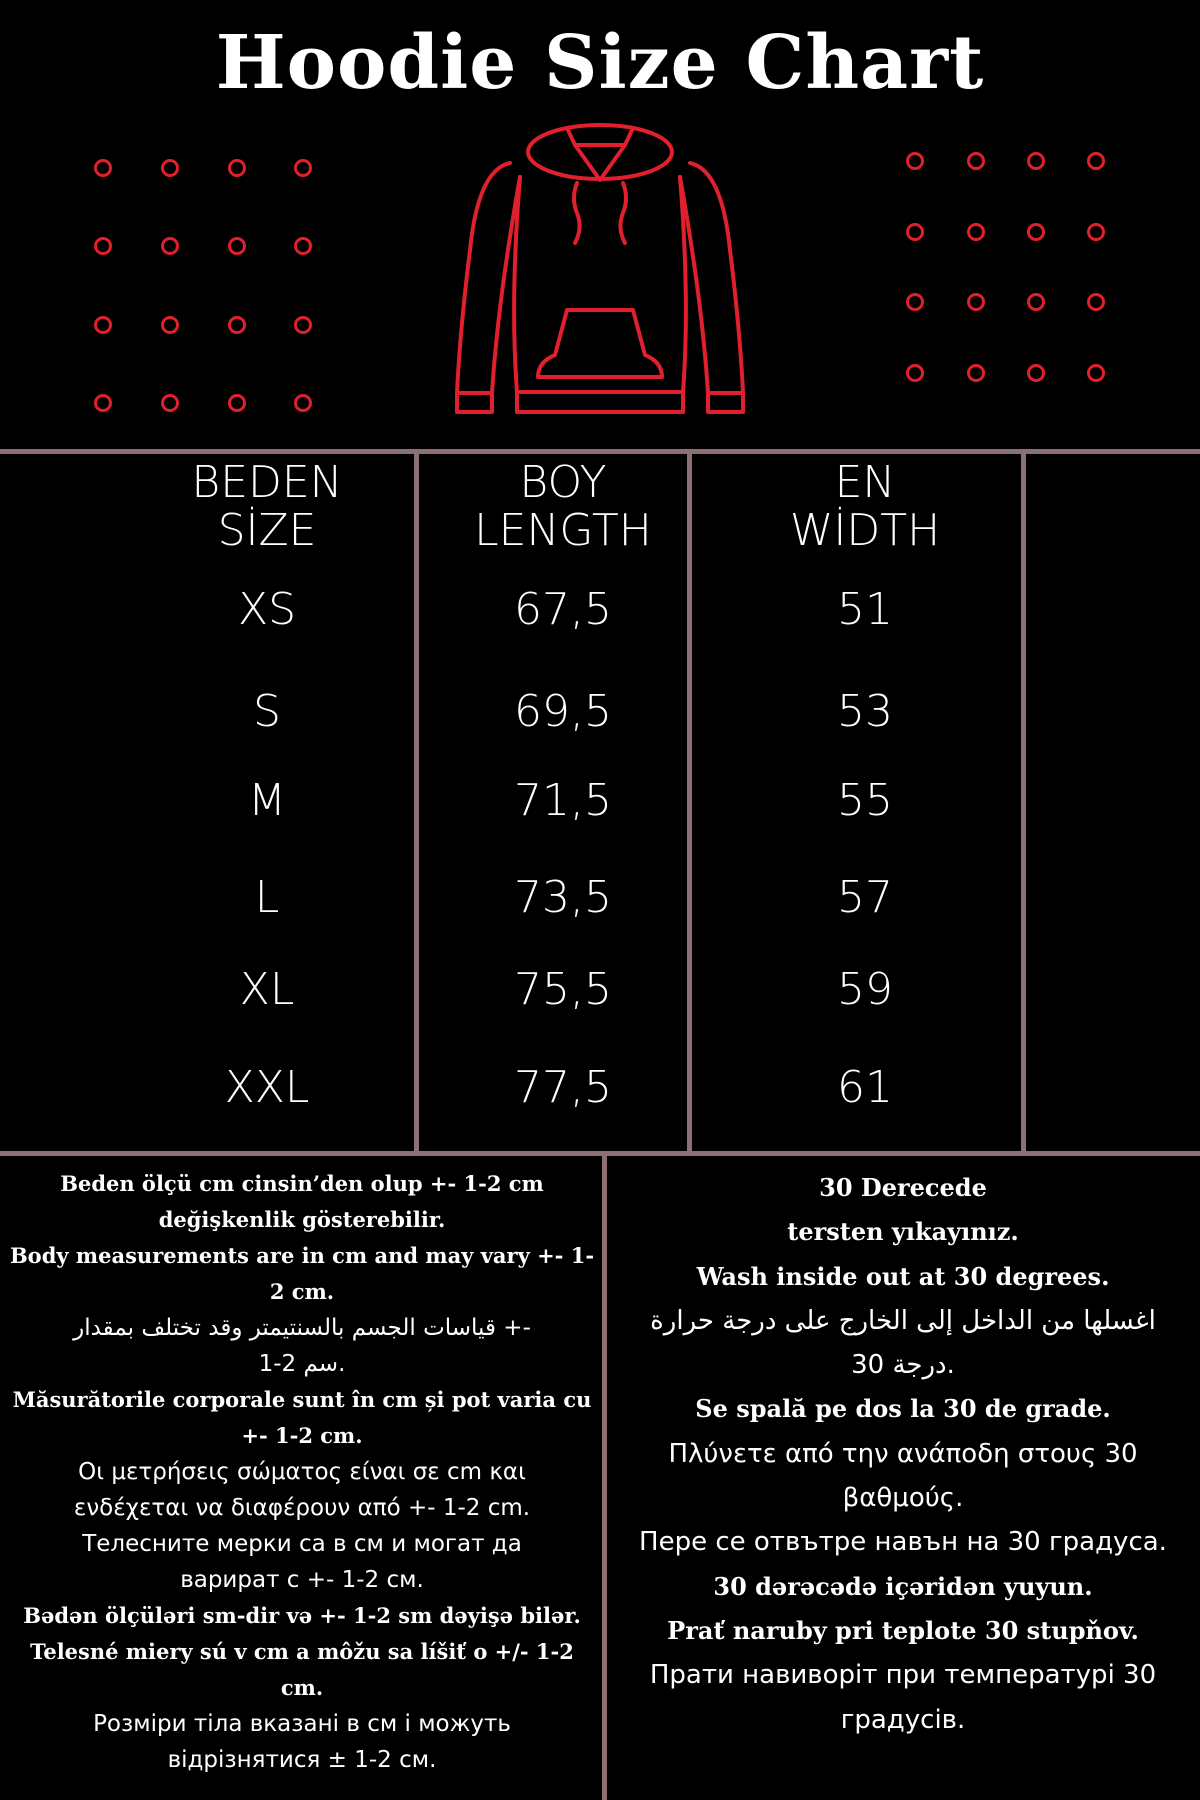 The height and width of the screenshot is (1800, 1200). Describe the element at coordinates (563, 800) in the screenshot. I see `table-cell-length: 71,5` at that location.